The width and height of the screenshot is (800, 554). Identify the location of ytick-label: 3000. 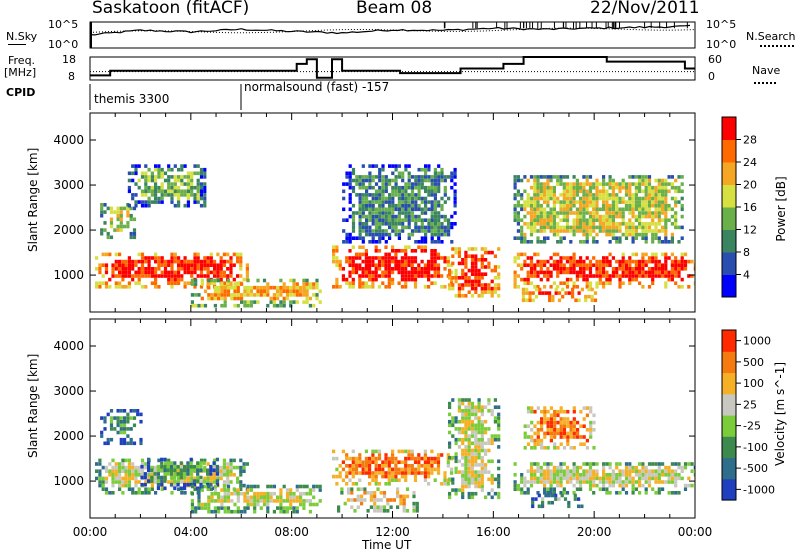
(68, 391).